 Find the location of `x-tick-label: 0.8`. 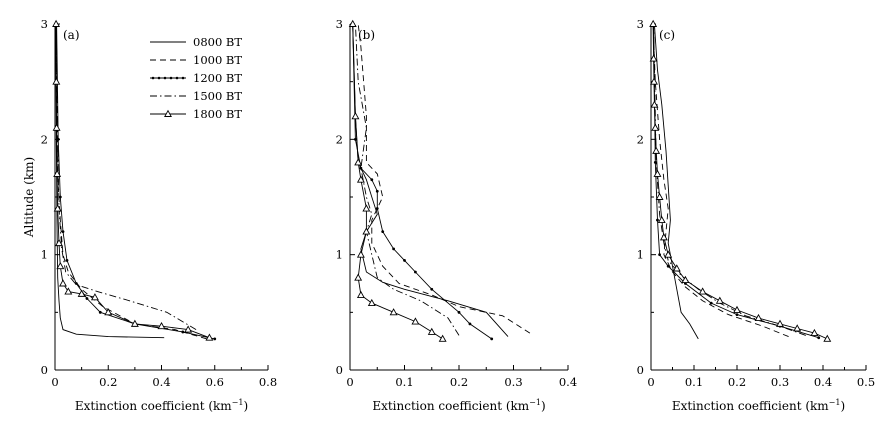

x-tick-label: 0.8 is located at coordinates (268, 382).